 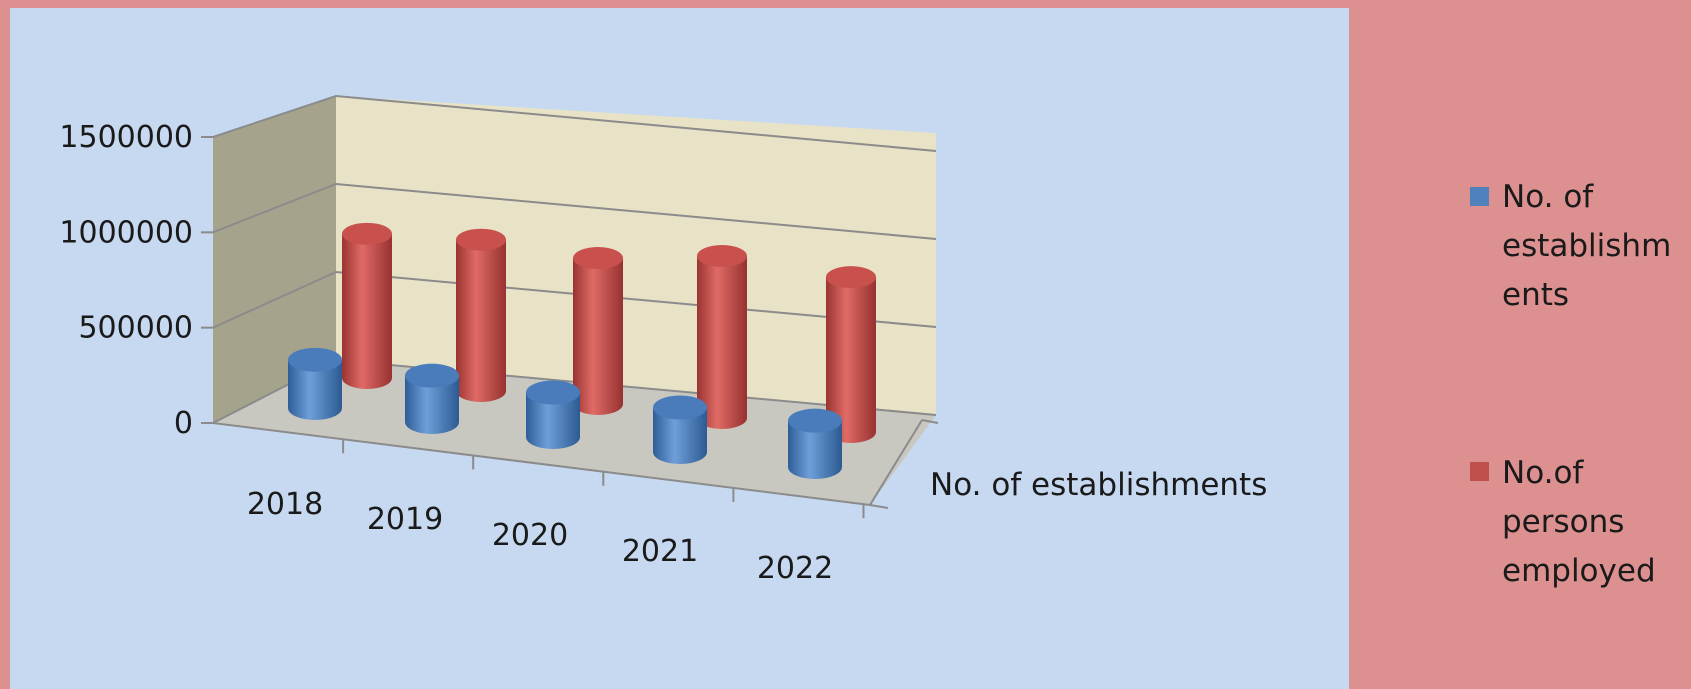 What do you see at coordinates (285, 504) in the screenshot?
I see `x-tick-label: 2018` at bounding box center [285, 504].